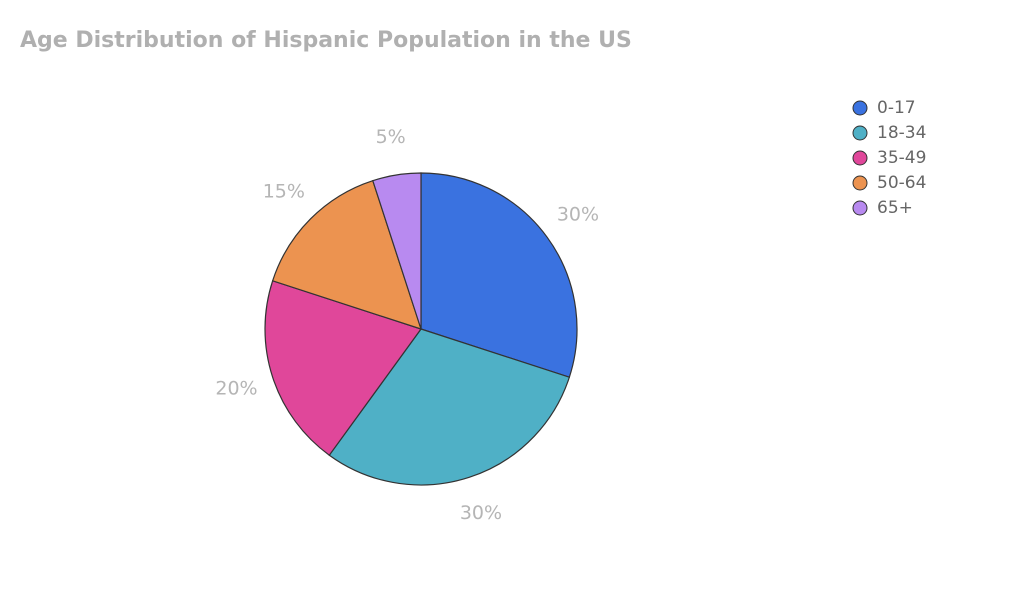  What do you see at coordinates (895, 208) in the screenshot?
I see `legend-label: 65+` at bounding box center [895, 208].